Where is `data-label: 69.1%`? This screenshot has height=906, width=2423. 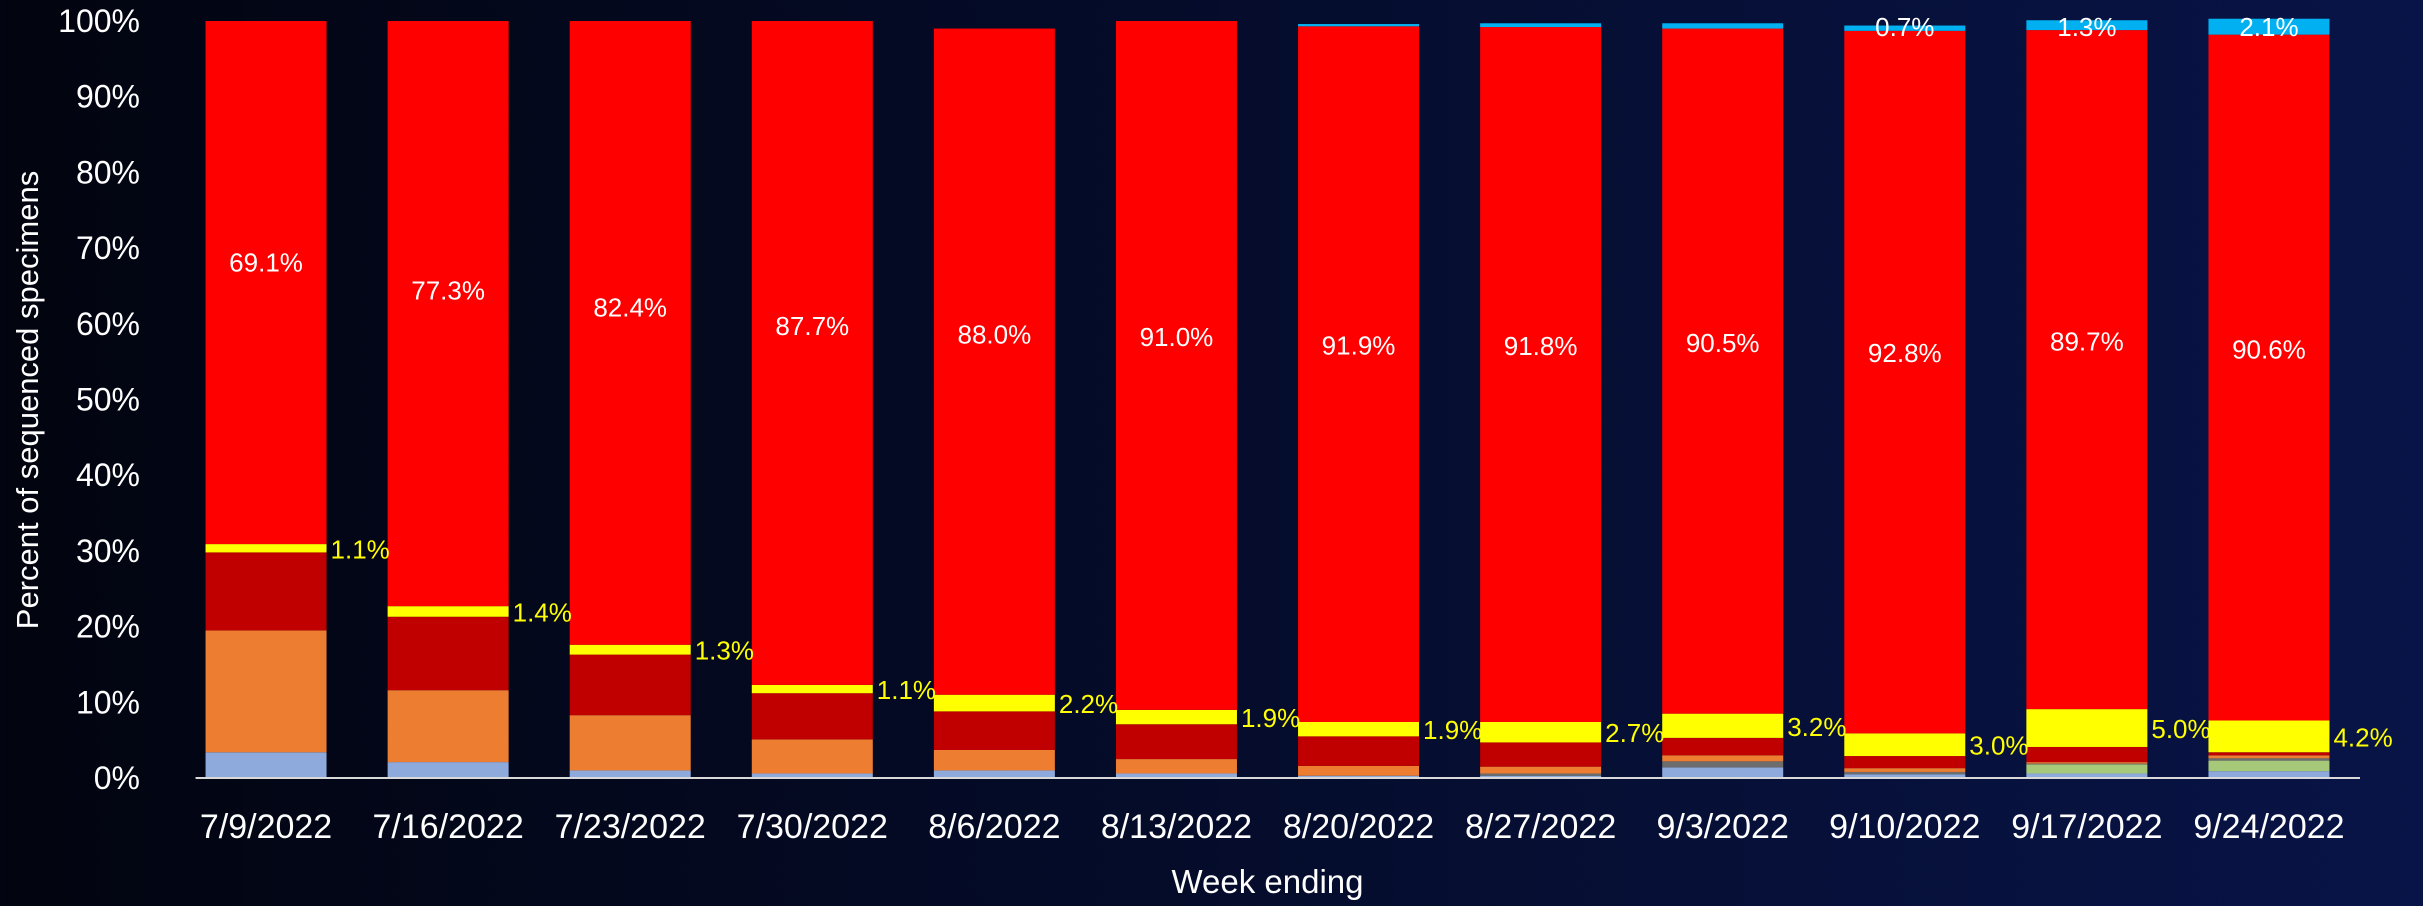 data-label: 69.1% is located at coordinates (266, 262).